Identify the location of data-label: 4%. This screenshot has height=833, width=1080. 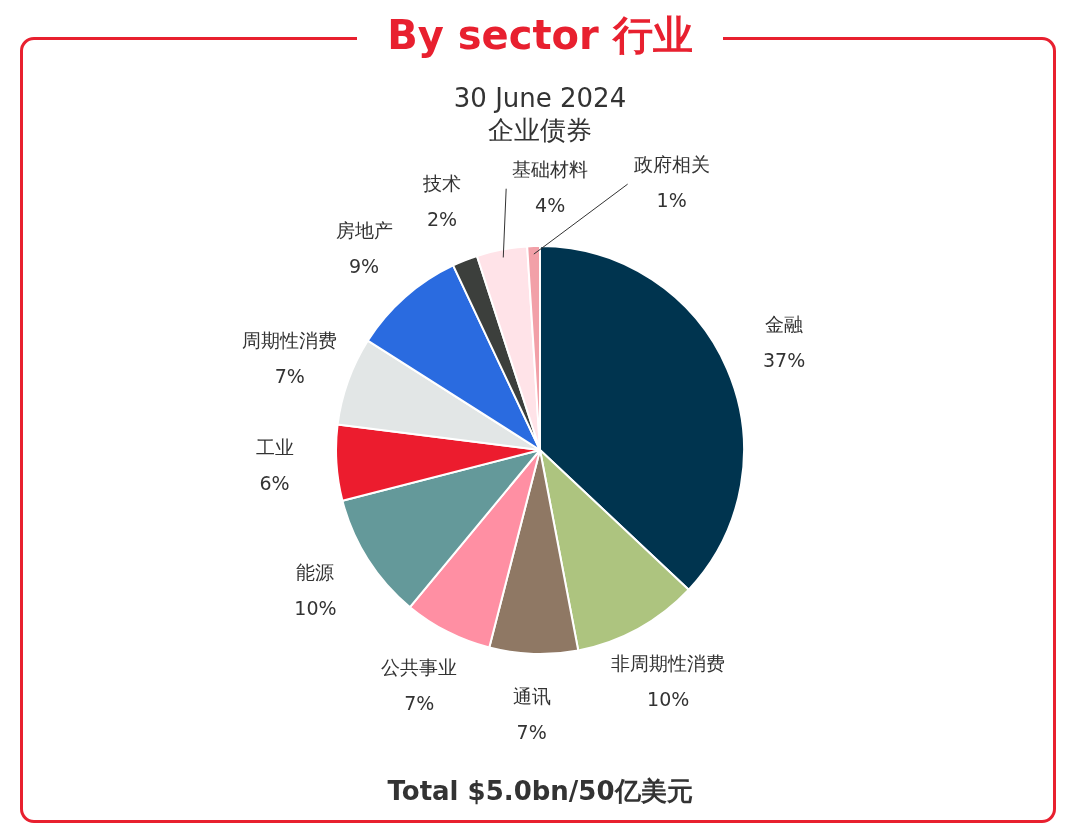
(550, 204).